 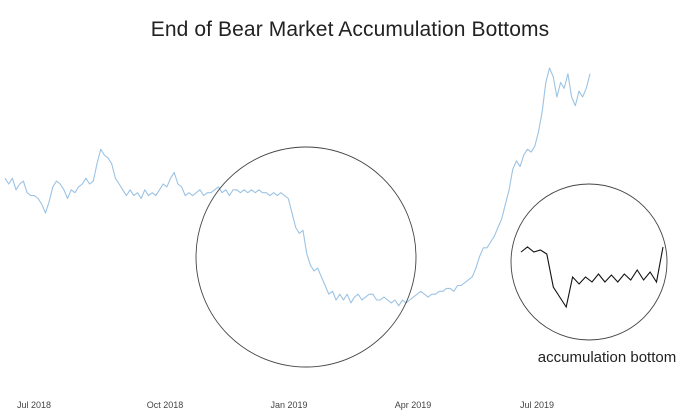 What do you see at coordinates (165, 405) in the screenshot?
I see `x-tick-label: Oct 2018` at bounding box center [165, 405].